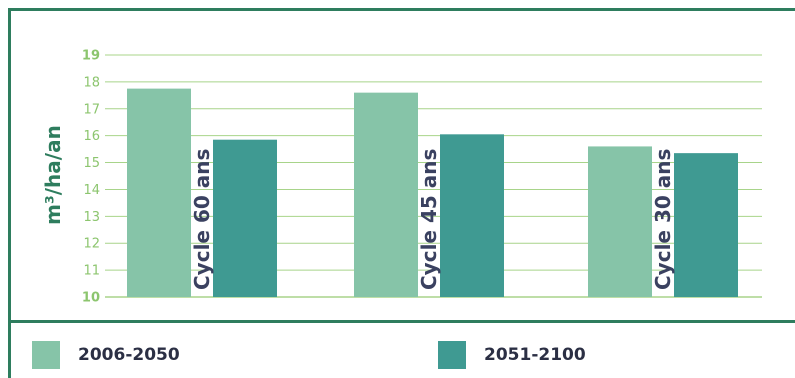 The height and width of the screenshot is (378, 795). I want to click on legend-label-series-1: 2006-2050, so click(129, 355).